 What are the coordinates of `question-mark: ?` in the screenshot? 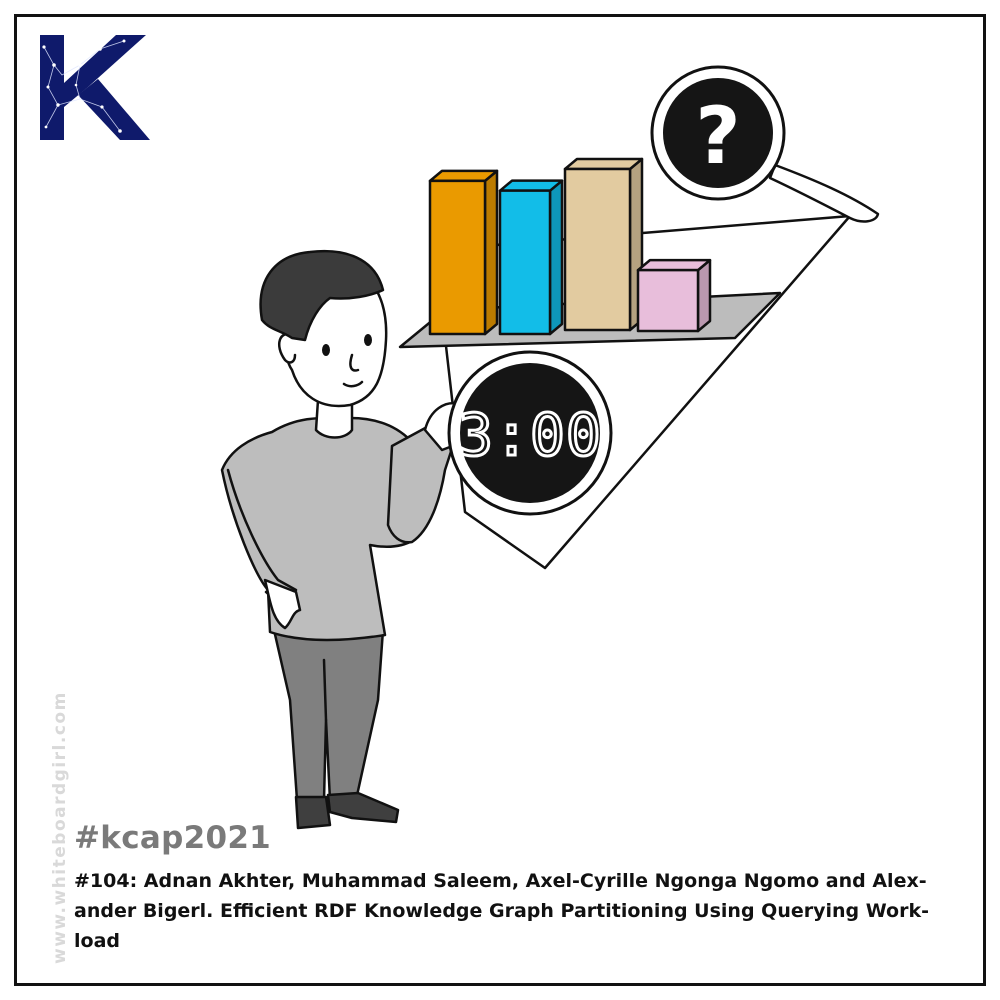 It's located at (717, 137).